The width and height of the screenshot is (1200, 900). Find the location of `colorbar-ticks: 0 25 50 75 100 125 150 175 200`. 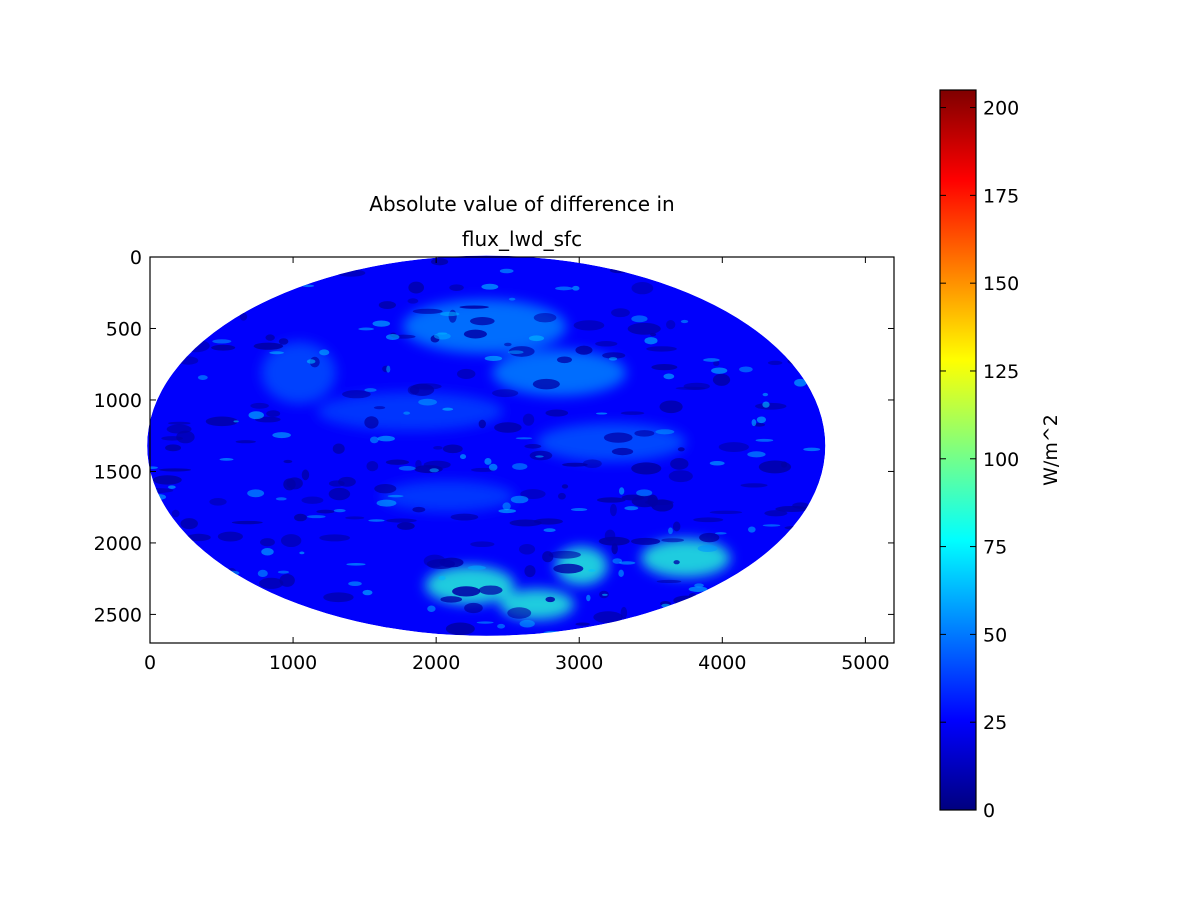

colorbar-ticks: 0 25 50 75 100 125 150 175 200 is located at coordinates (979, 460).